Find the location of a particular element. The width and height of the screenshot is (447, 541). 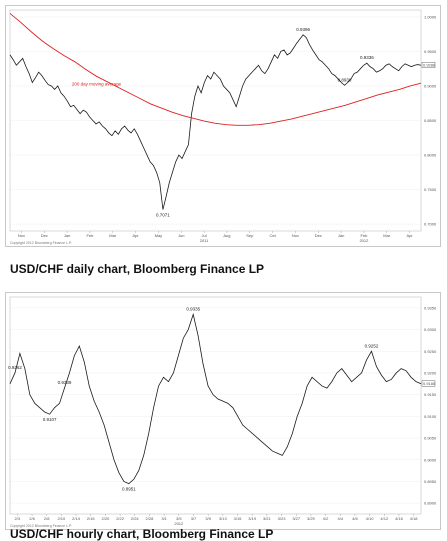

hourly-x-tick-label: 3/23 is located at coordinates (282, 518).